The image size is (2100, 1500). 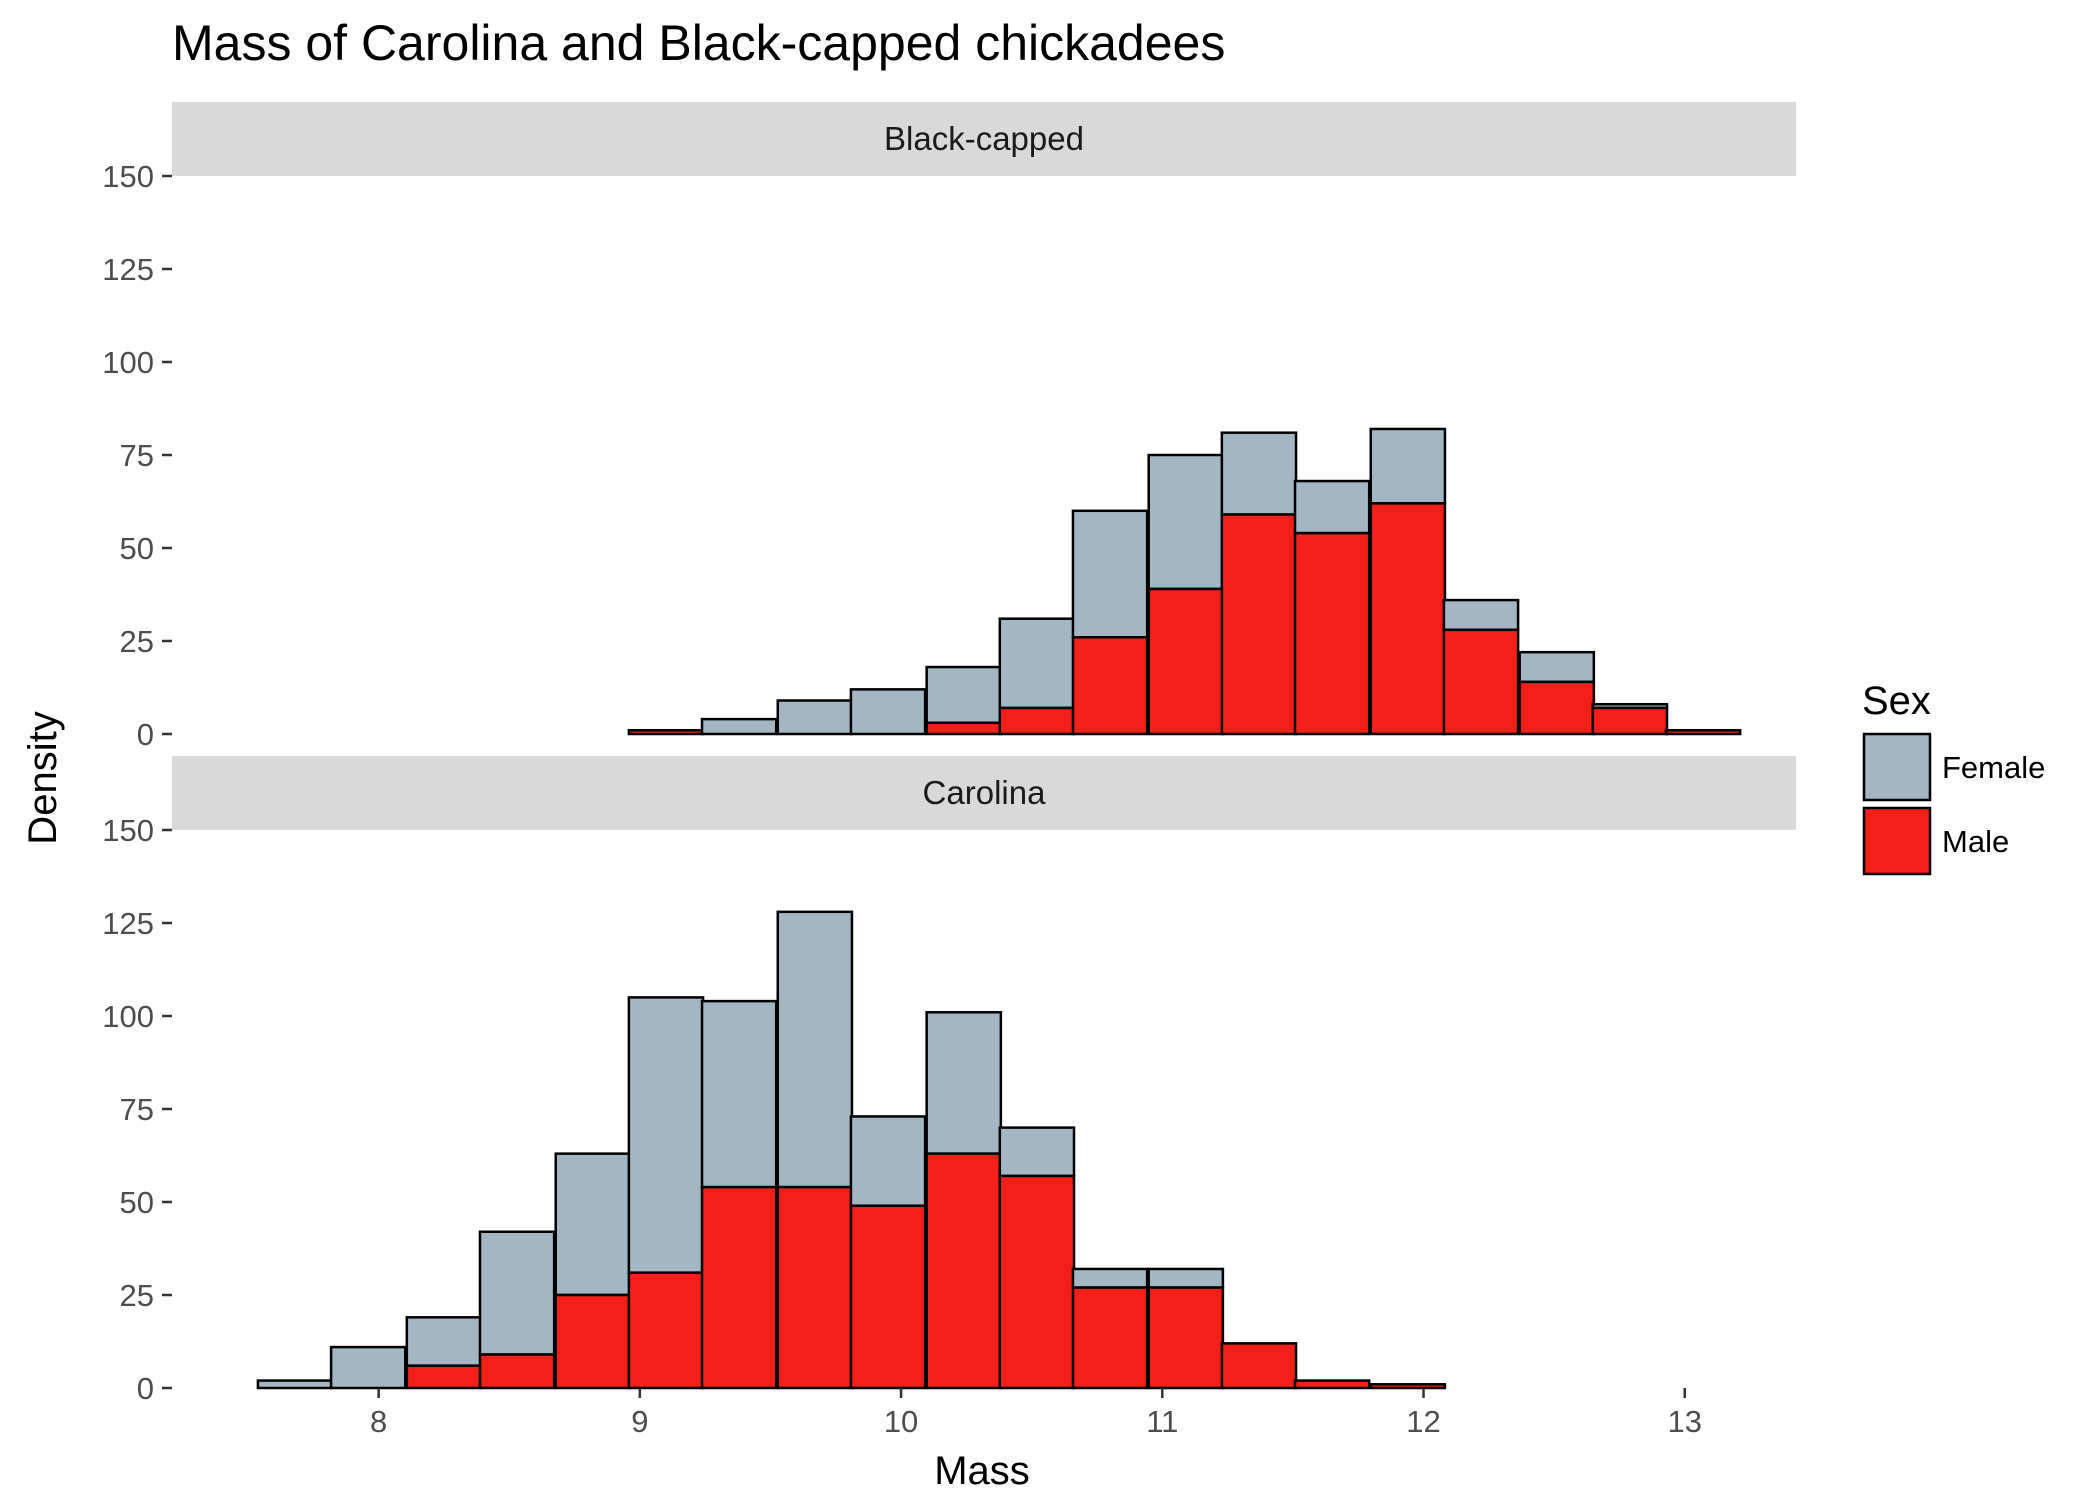 I want to click on facet-strip-label: Black-capped, so click(x=984, y=138).